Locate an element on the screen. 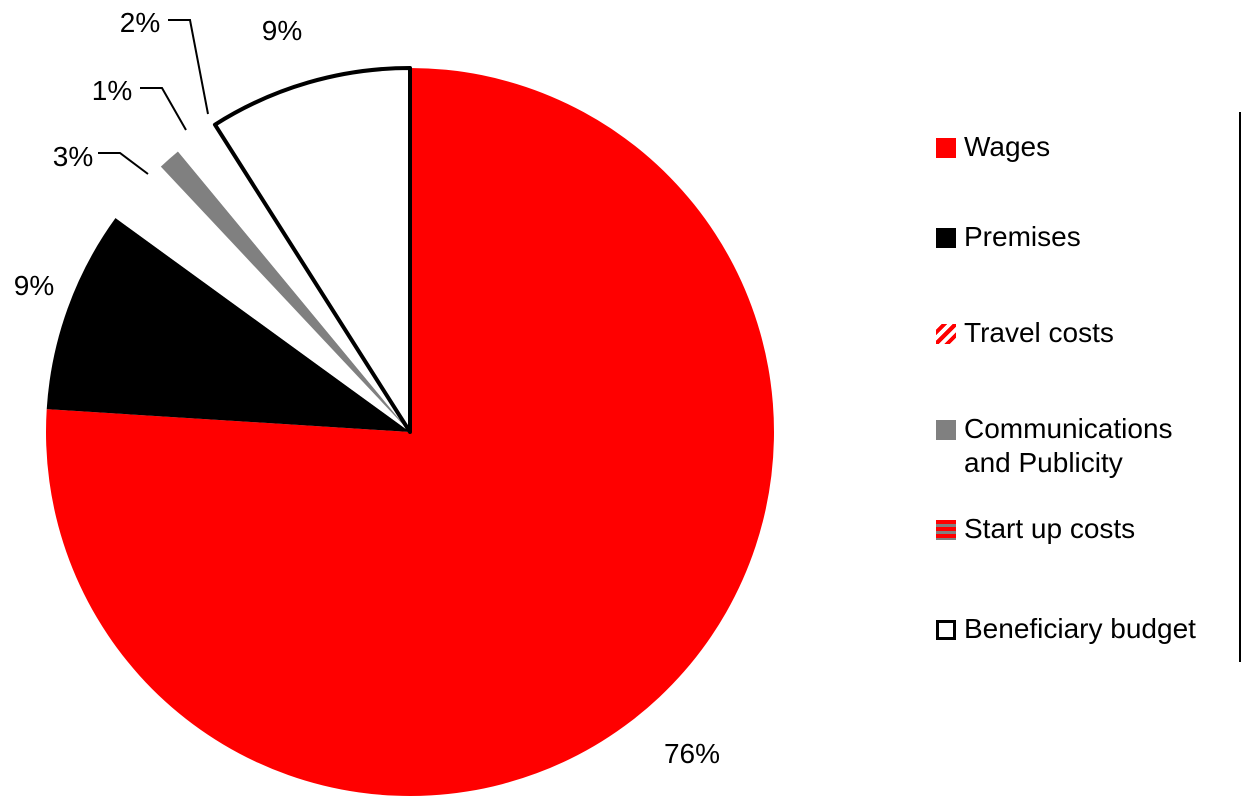 The width and height of the screenshot is (1241, 810). pie-slice-beneficiary-budget is located at coordinates (312, 250).